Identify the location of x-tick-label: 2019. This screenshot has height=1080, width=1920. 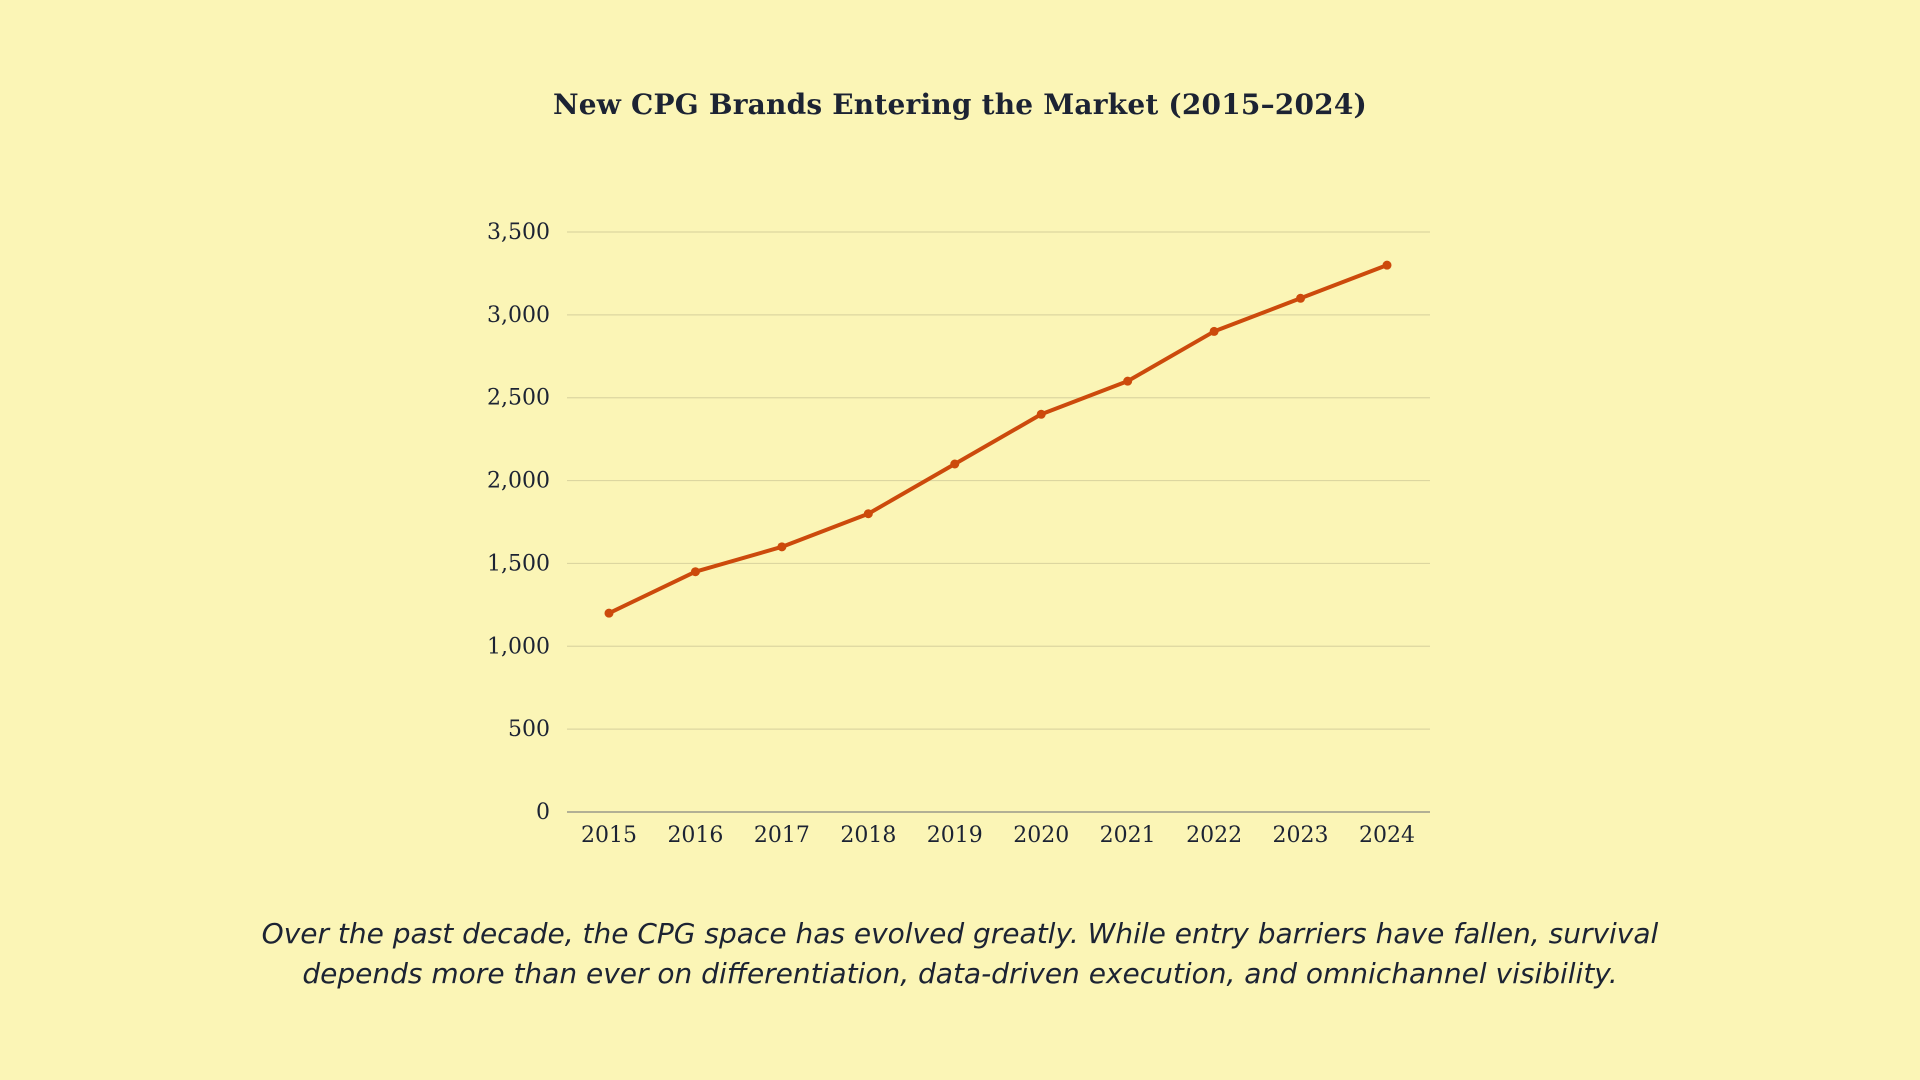
(955, 835).